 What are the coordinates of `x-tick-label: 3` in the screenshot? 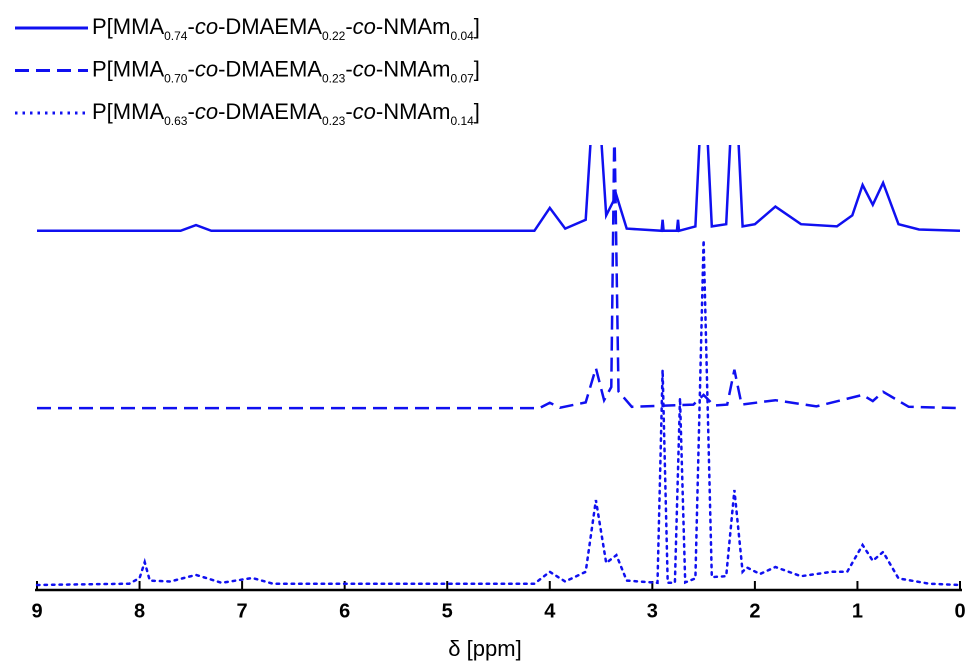 It's located at (652, 611).